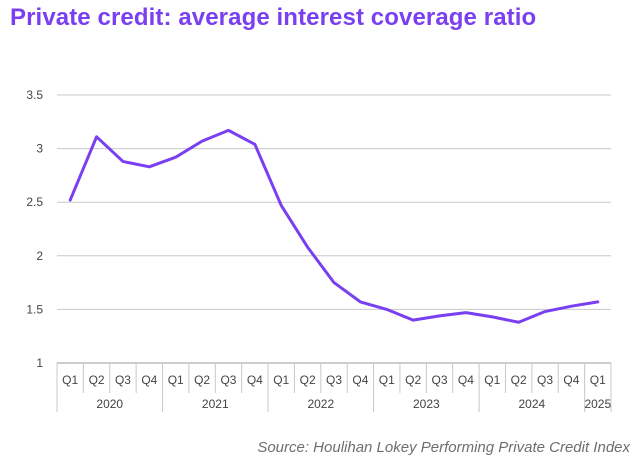 The width and height of the screenshot is (644, 471). What do you see at coordinates (532, 404) in the screenshot?
I see `x-group-label: 2024` at bounding box center [532, 404].